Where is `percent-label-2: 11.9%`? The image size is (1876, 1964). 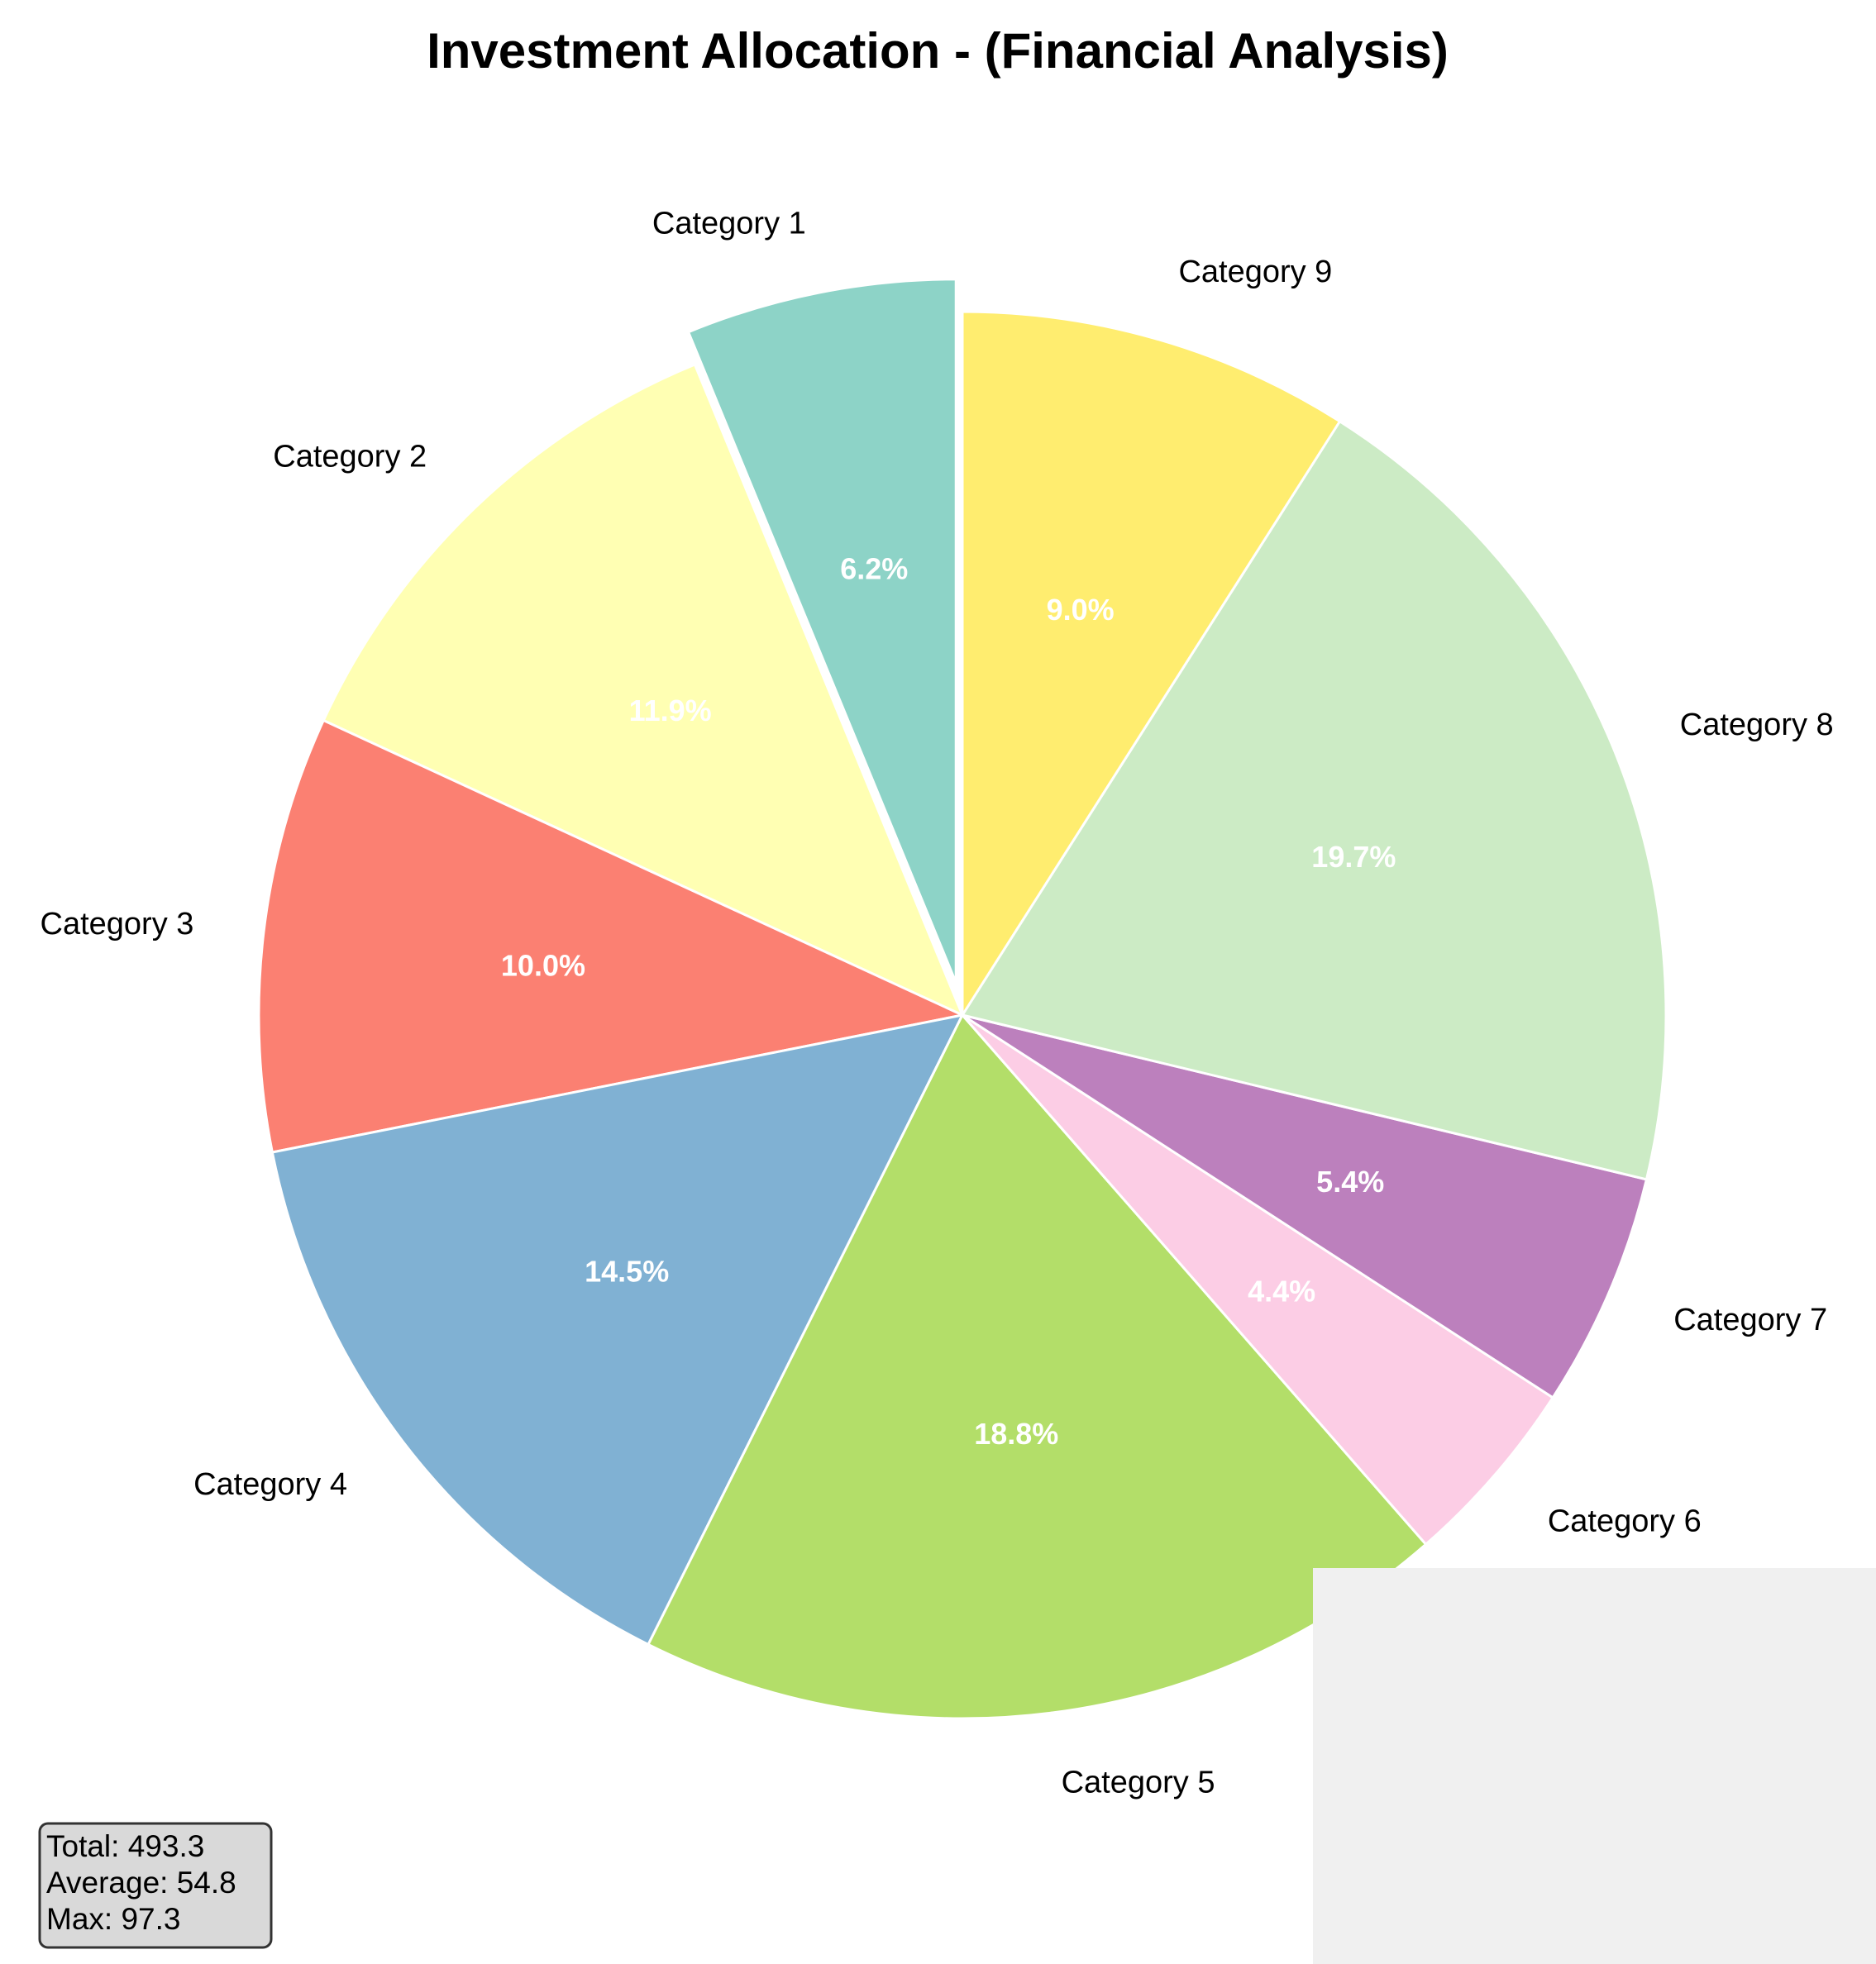
percent-label-2: 11.9% is located at coordinates (670, 711).